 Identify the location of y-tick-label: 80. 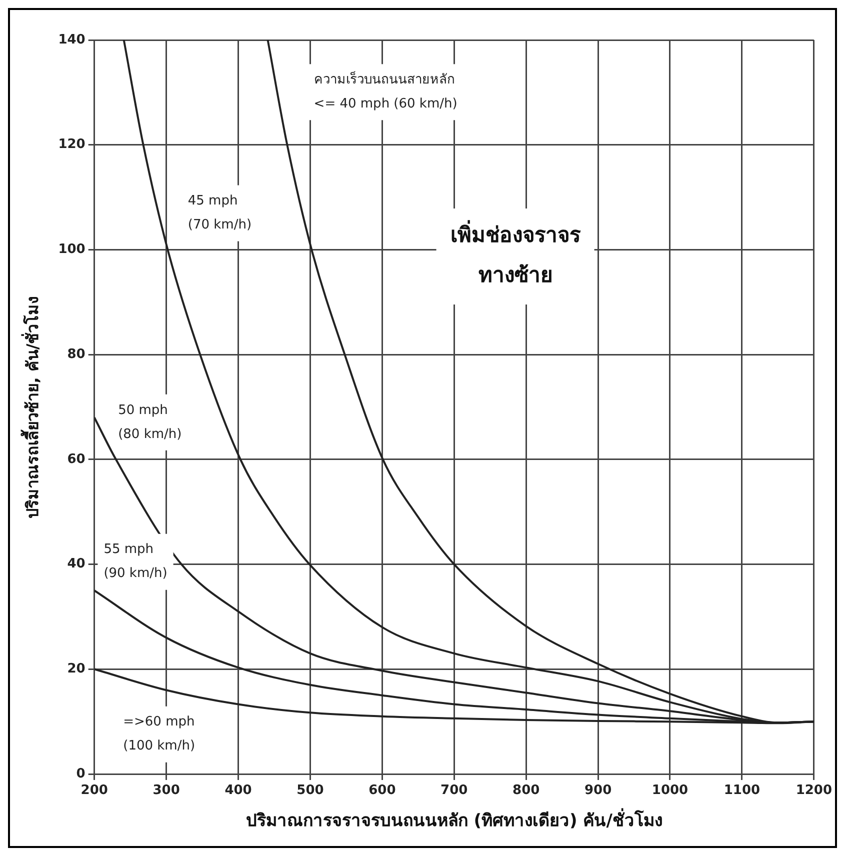
(76, 354).